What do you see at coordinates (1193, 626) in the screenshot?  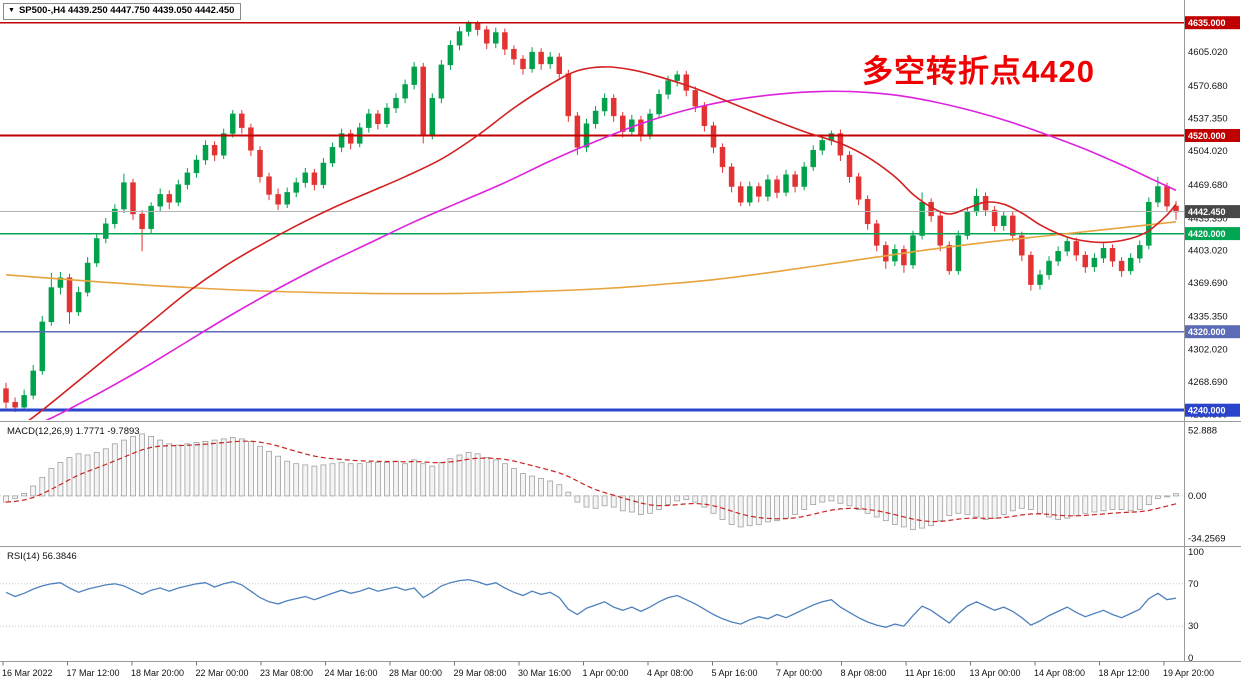 I see `svg-text: 30` at bounding box center [1193, 626].